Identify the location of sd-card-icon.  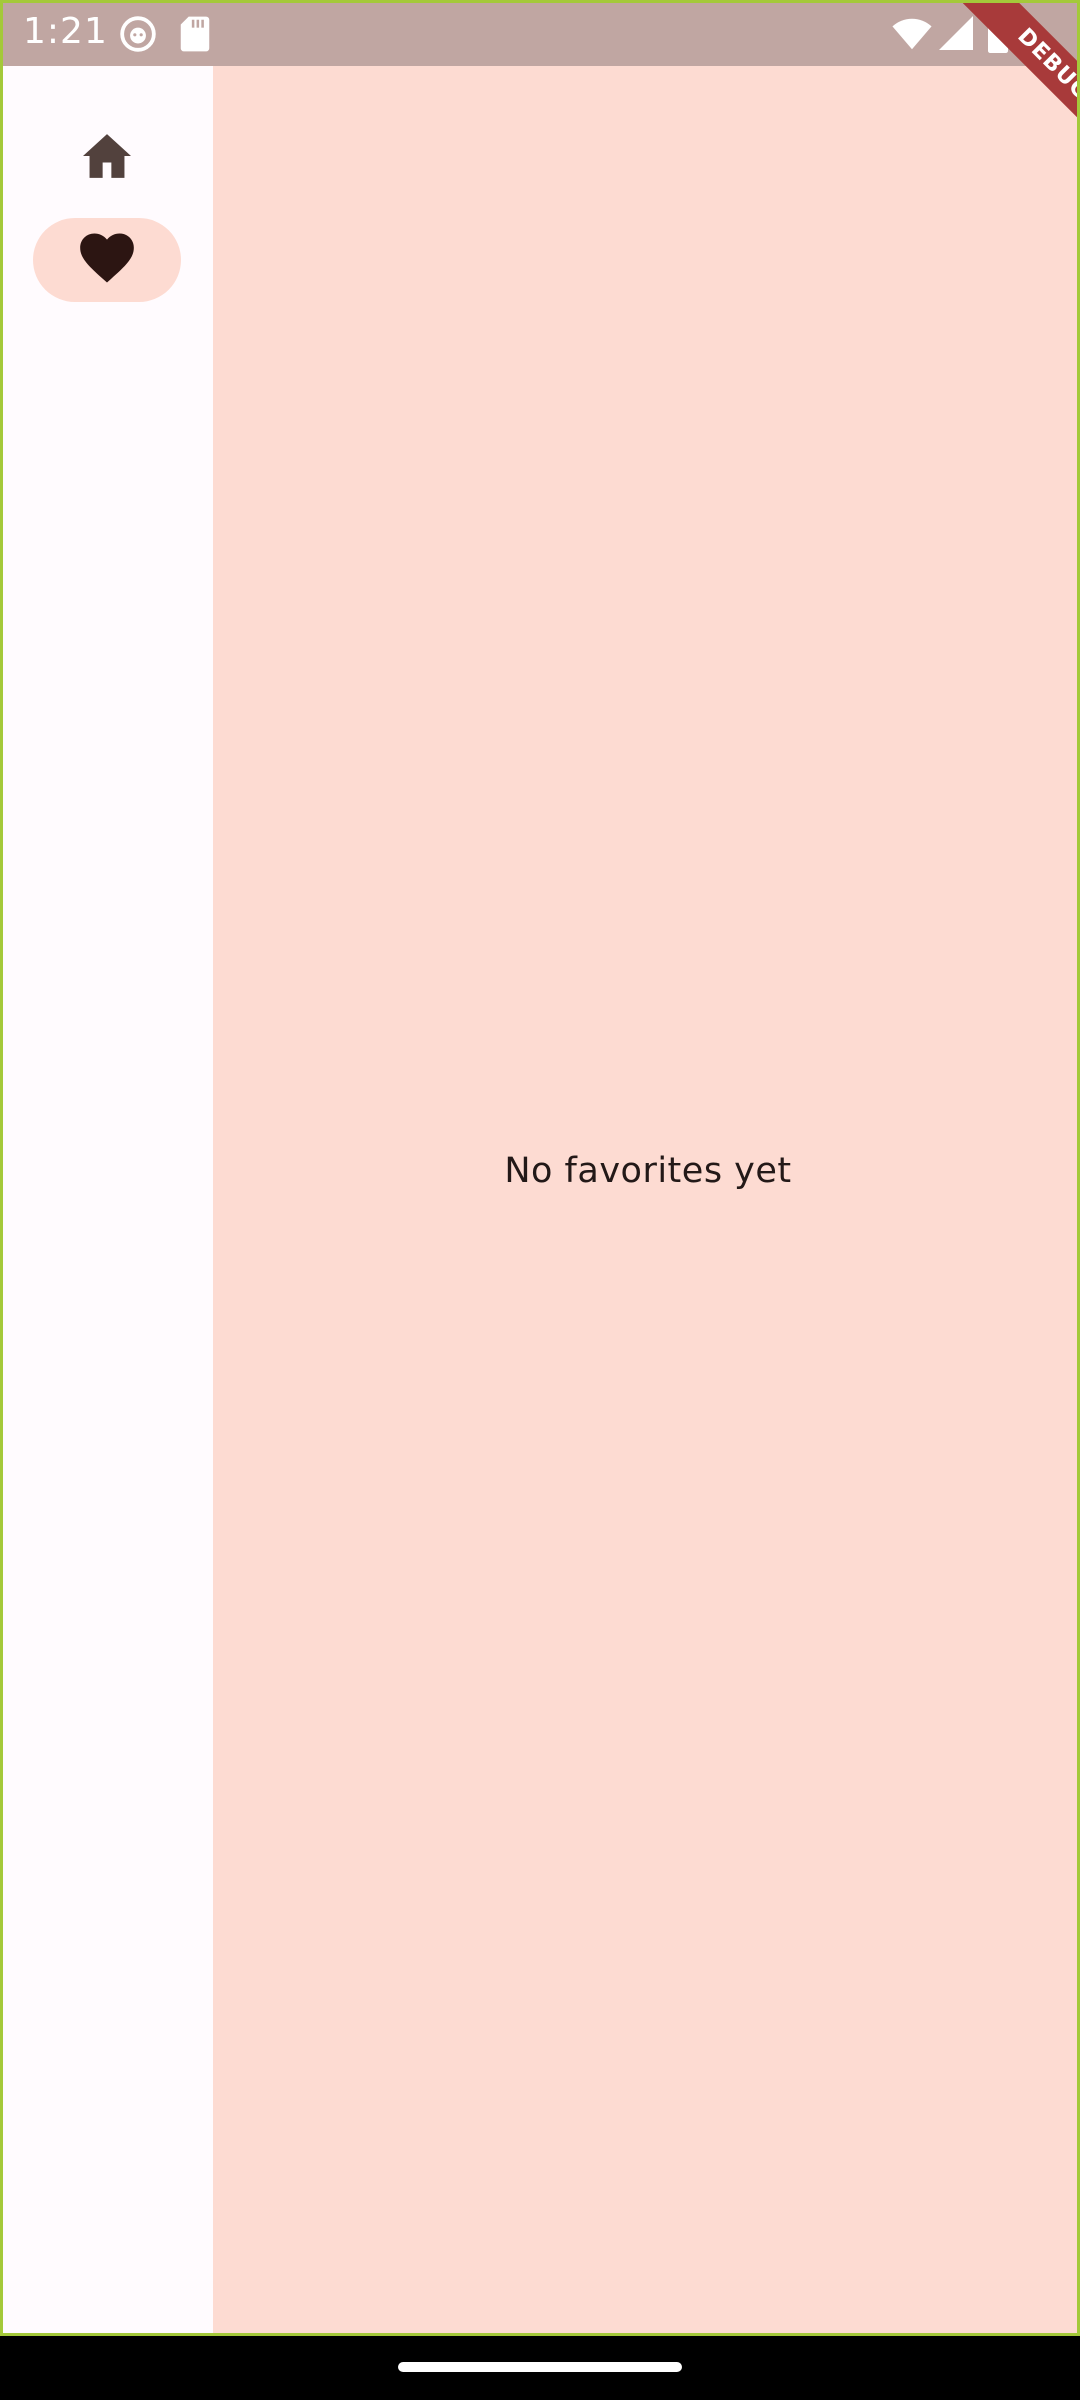
(195, 36).